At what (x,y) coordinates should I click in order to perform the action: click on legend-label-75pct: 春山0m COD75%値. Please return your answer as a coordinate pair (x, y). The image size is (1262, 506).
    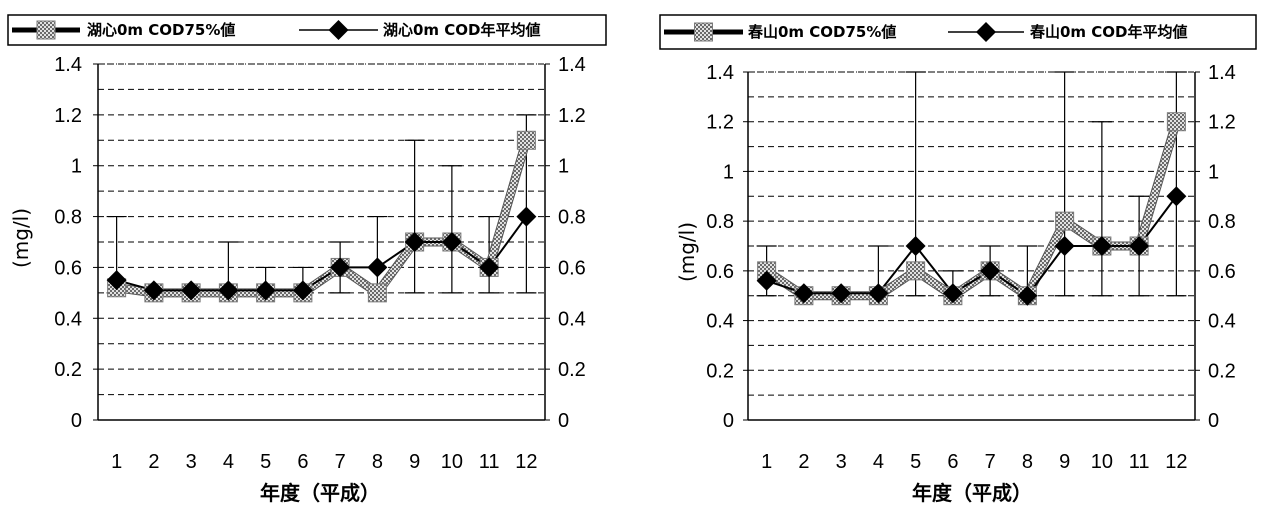
    Looking at the image, I should click on (822, 32).